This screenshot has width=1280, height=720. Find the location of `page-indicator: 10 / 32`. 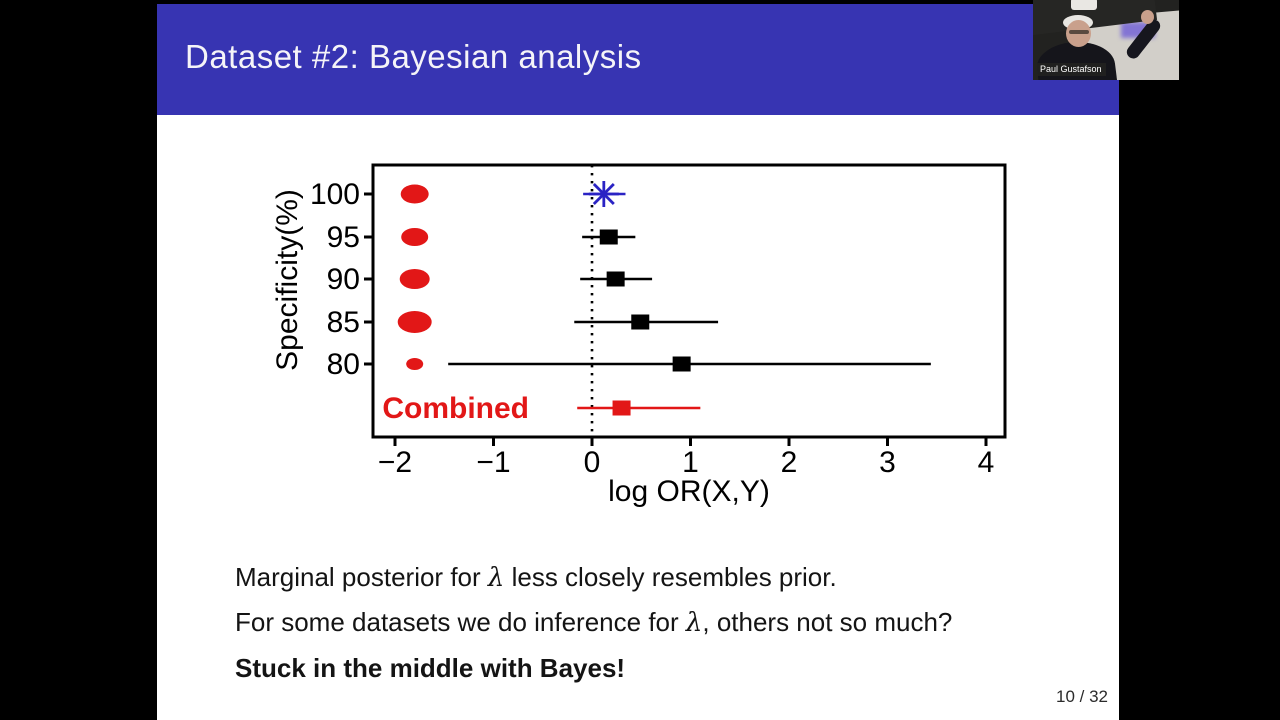

page-indicator: 10 / 32 is located at coordinates (1082, 696).